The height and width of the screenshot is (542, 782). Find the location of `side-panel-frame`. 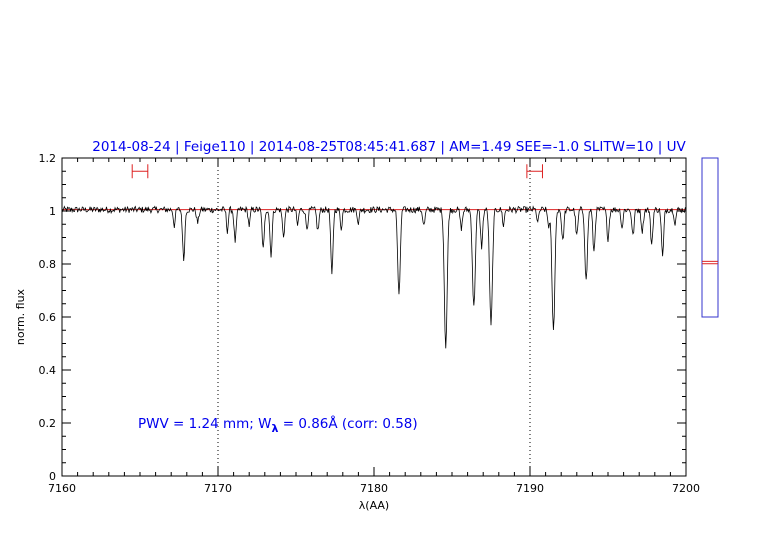

side-panel-frame is located at coordinates (710, 237).